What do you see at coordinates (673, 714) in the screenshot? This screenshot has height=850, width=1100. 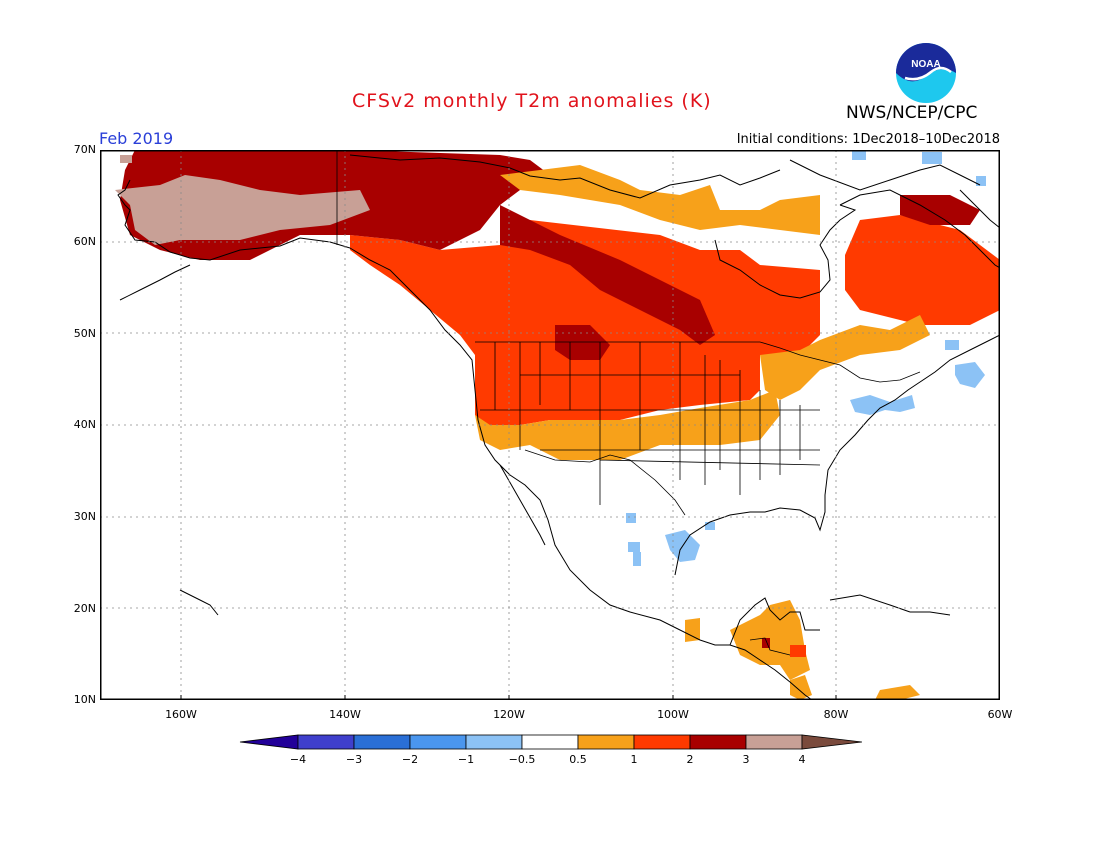 I see `lon-label-100w: 100W` at bounding box center [673, 714].